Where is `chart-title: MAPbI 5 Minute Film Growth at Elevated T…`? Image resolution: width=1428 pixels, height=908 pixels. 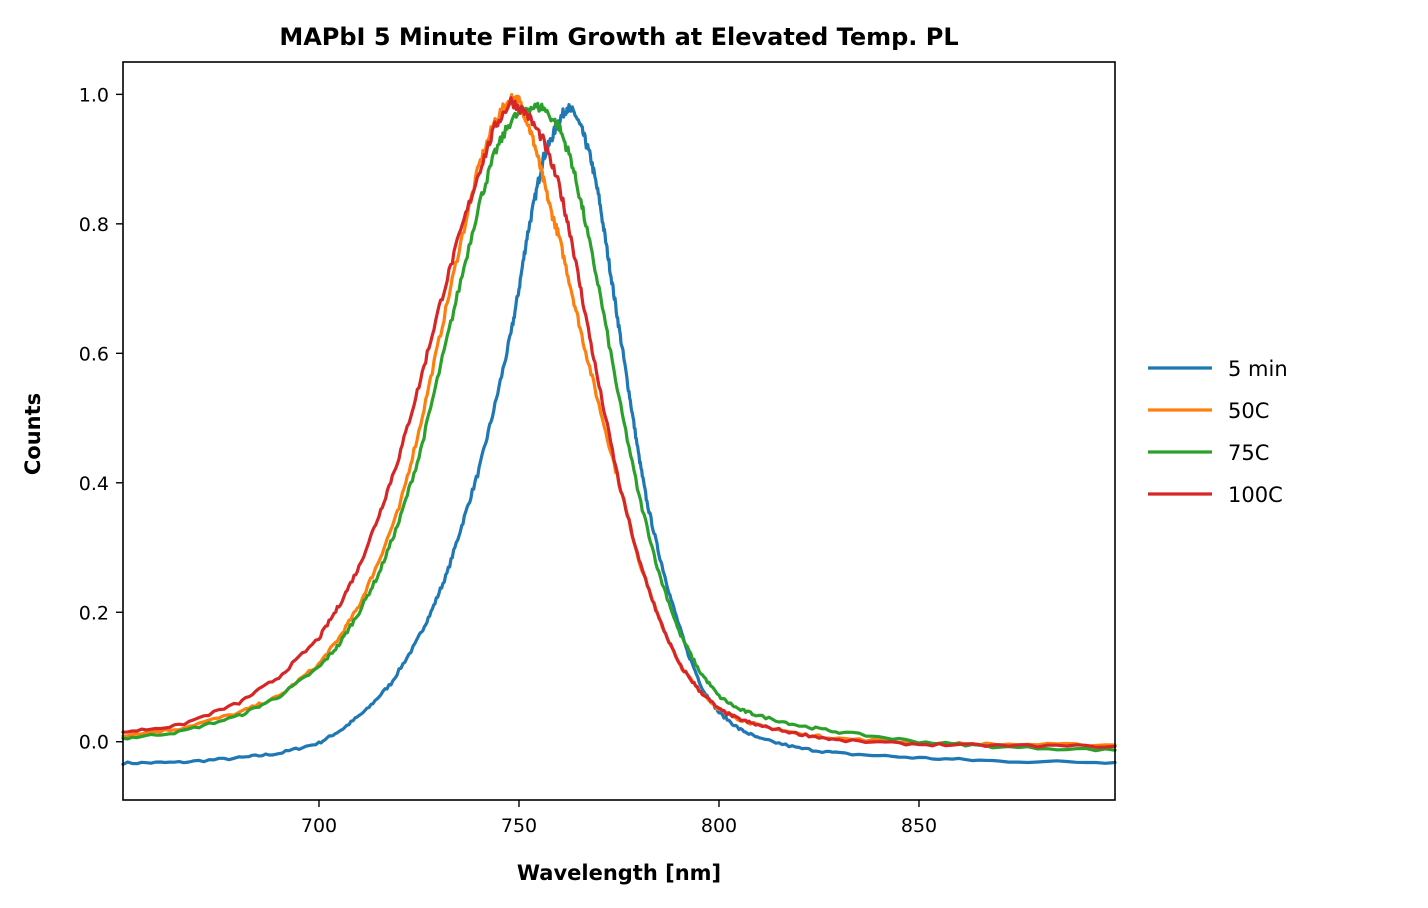 chart-title: MAPbI 5 Minute Film Growth at Elevated T… is located at coordinates (618, 37).